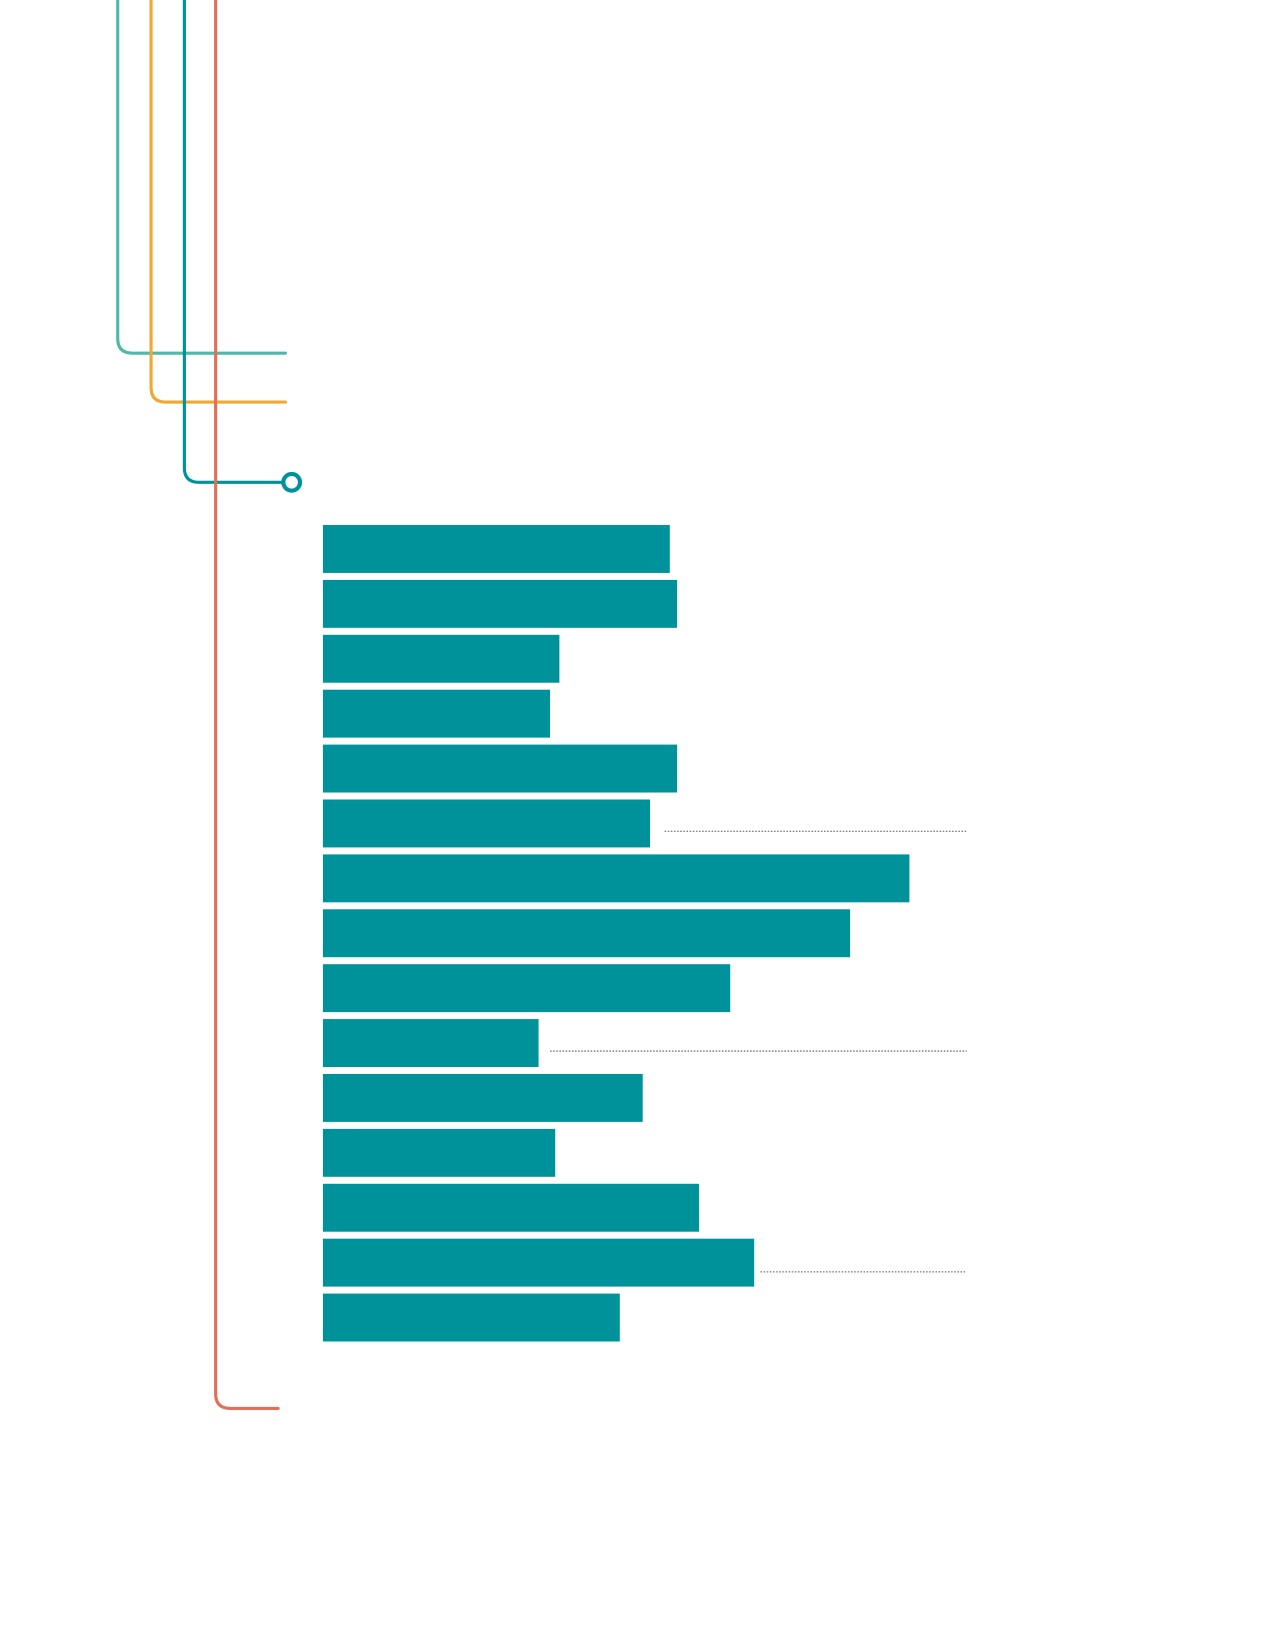 Image resolution: width=1275 pixels, height=1650 pixels. I want to click on leader-lines, so click(758, 1051).